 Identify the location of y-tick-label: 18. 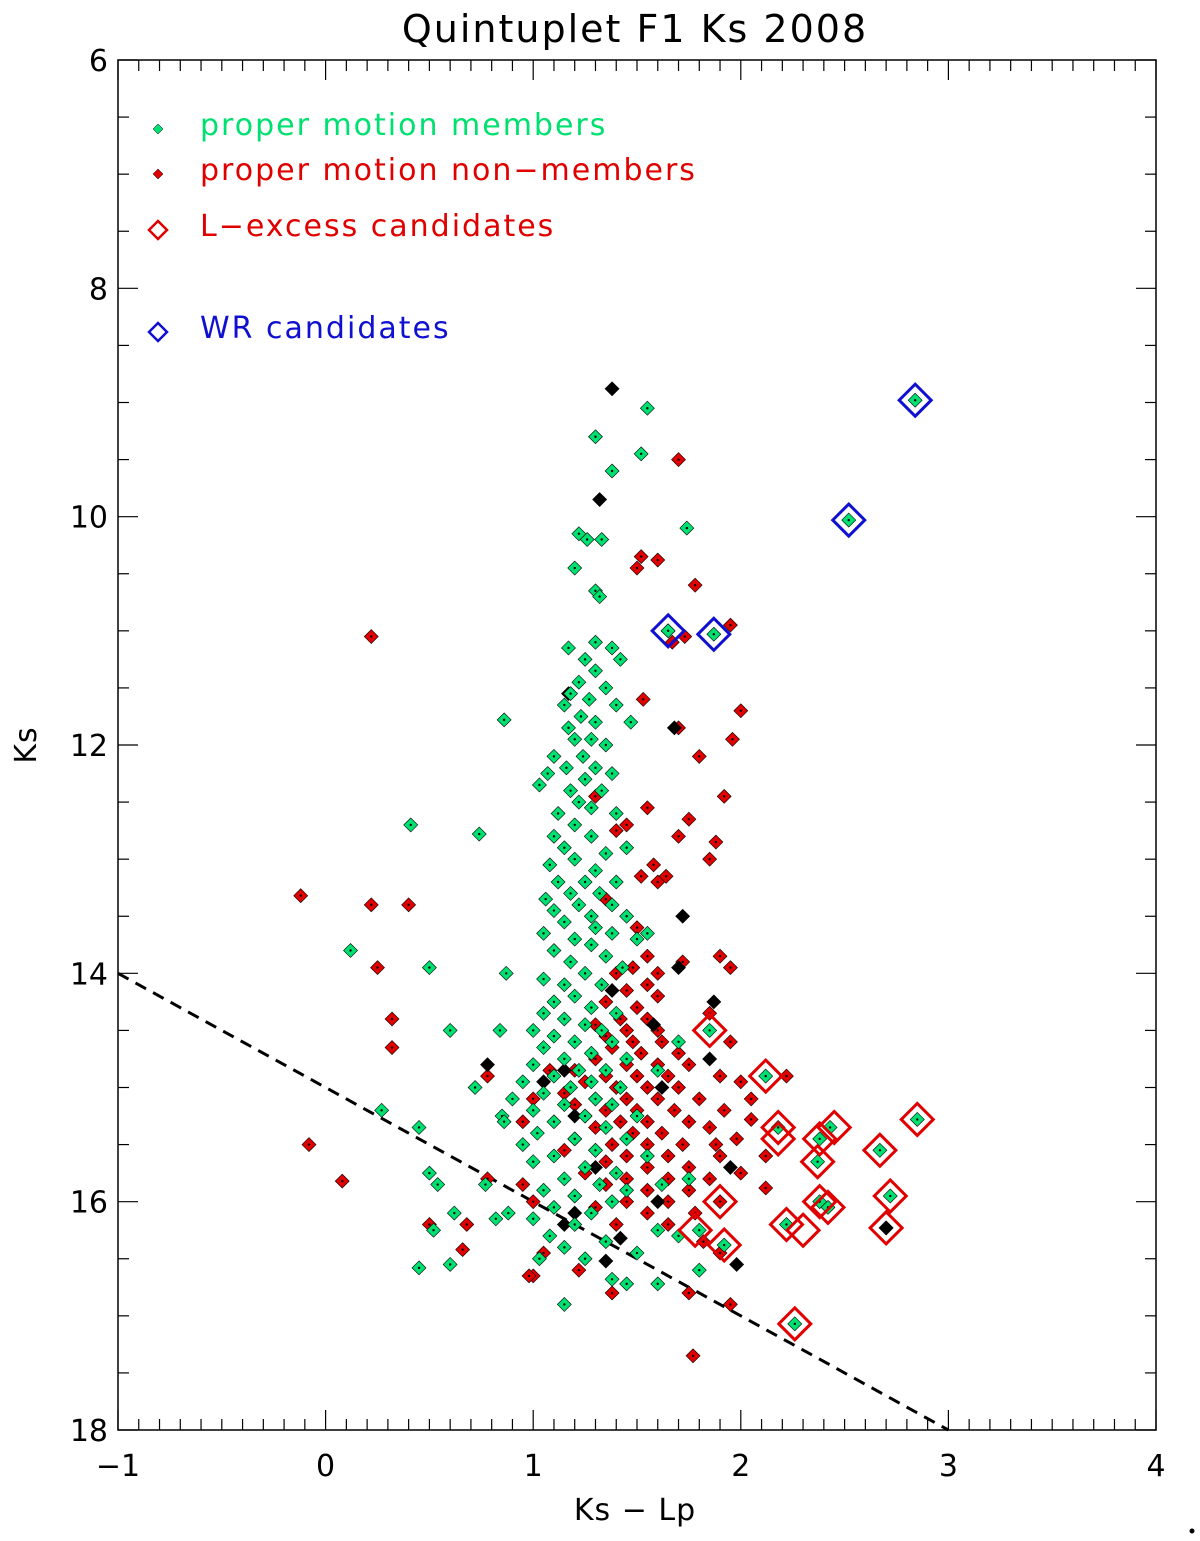
(89, 1431).